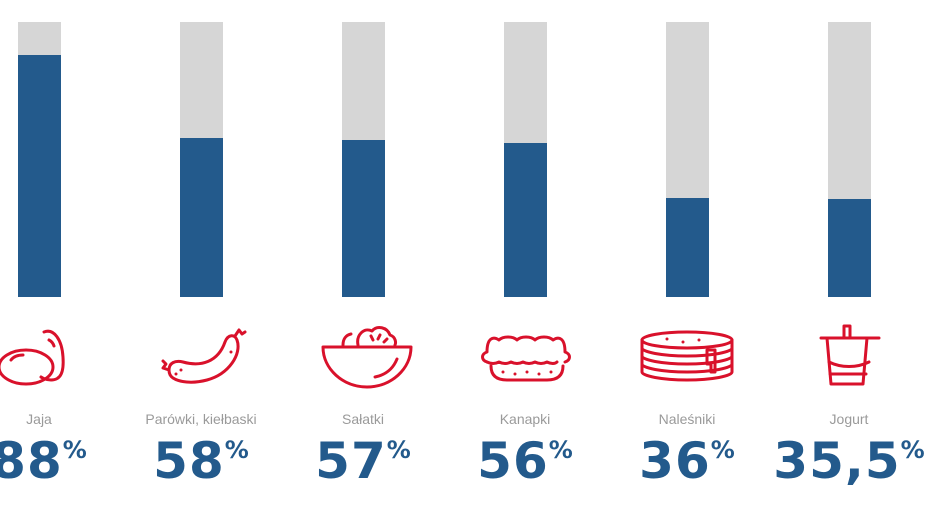 The image size is (937, 508). I want to click on category-label: Parówki, kiełbaski, so click(201, 419).